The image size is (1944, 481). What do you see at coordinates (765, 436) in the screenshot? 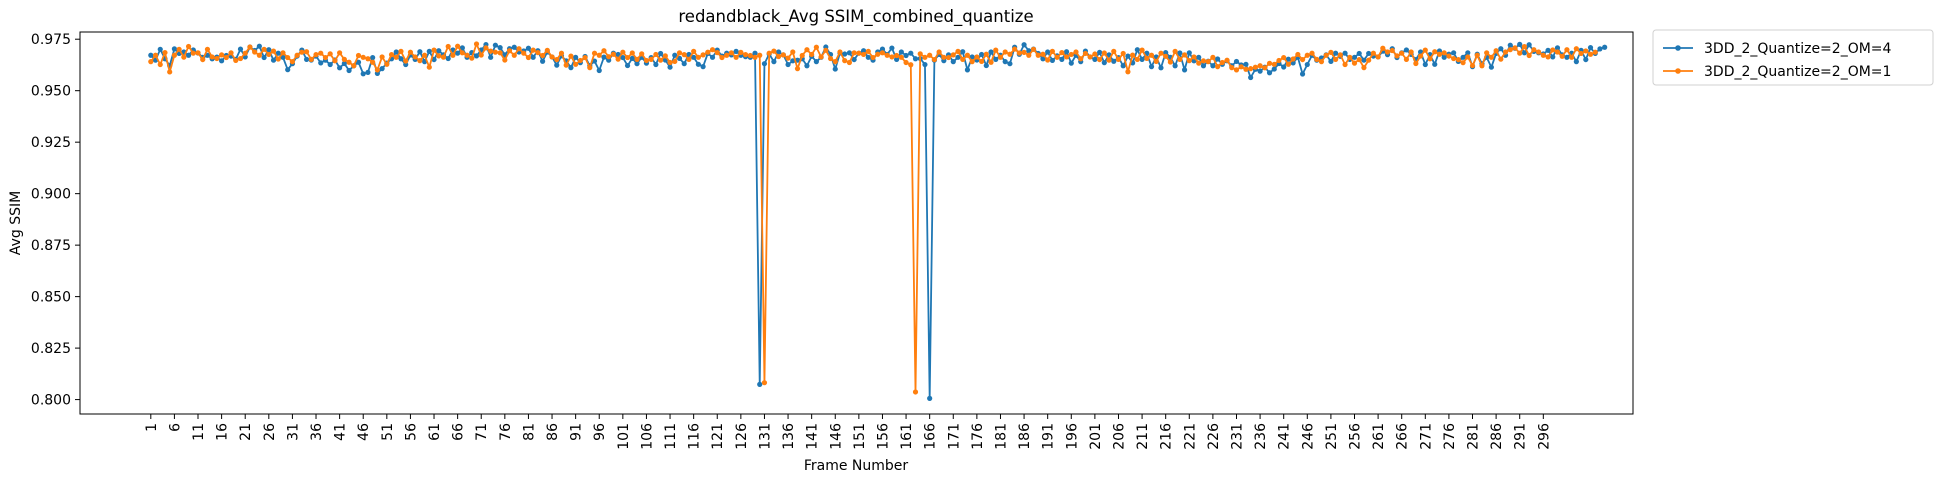
I see `x-tick-label: 131` at bounding box center [765, 436].